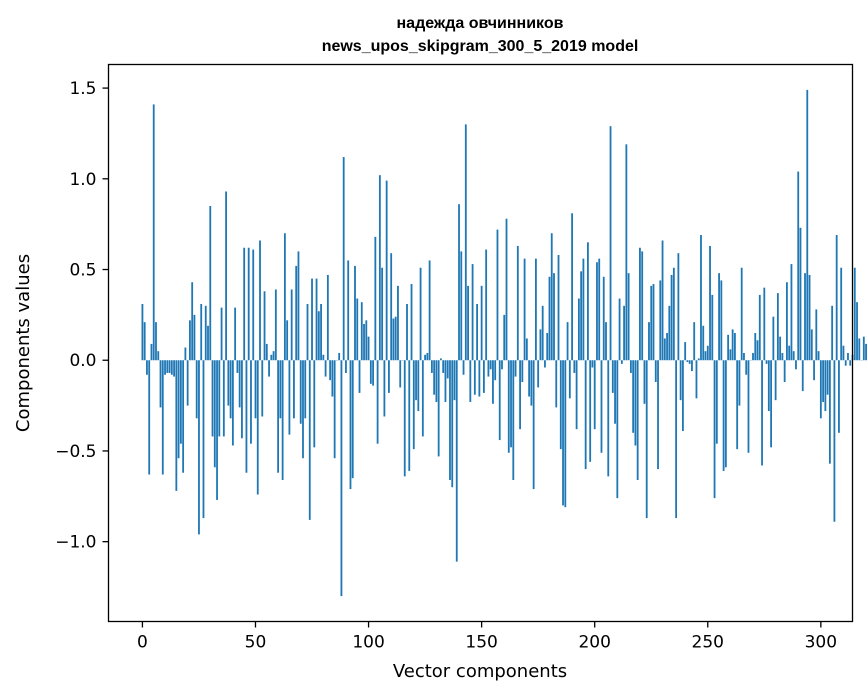 The height and width of the screenshot is (696, 867). I want to click on y-tick-label-2: 0.0, so click(82, 361).